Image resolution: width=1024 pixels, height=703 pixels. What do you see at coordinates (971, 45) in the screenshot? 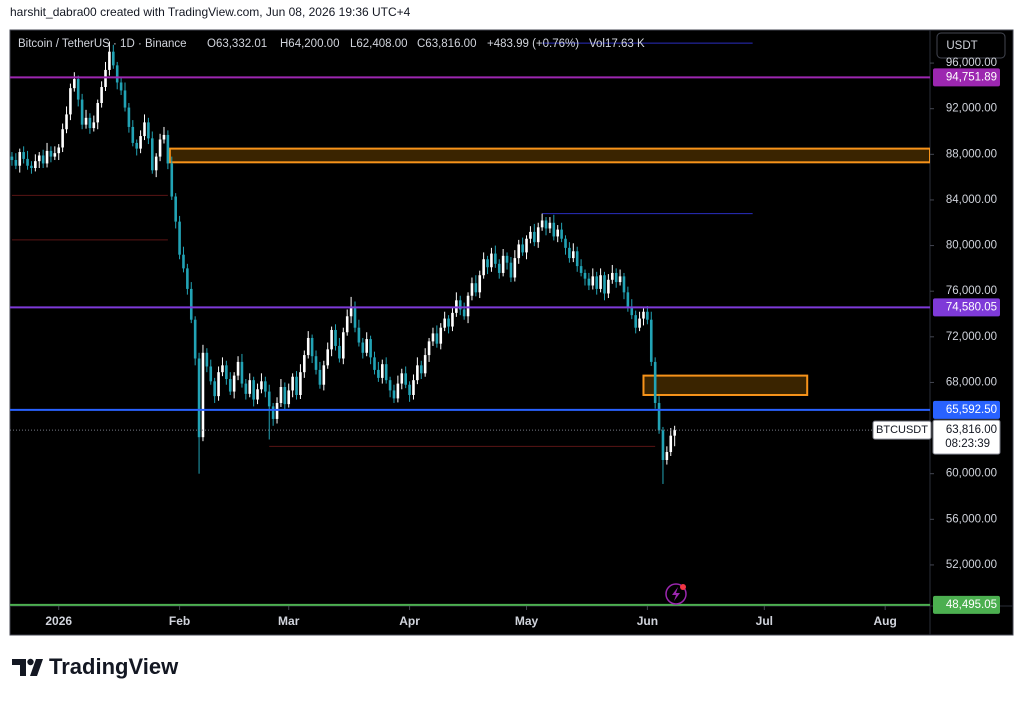
I see `currency-button` at bounding box center [971, 45].